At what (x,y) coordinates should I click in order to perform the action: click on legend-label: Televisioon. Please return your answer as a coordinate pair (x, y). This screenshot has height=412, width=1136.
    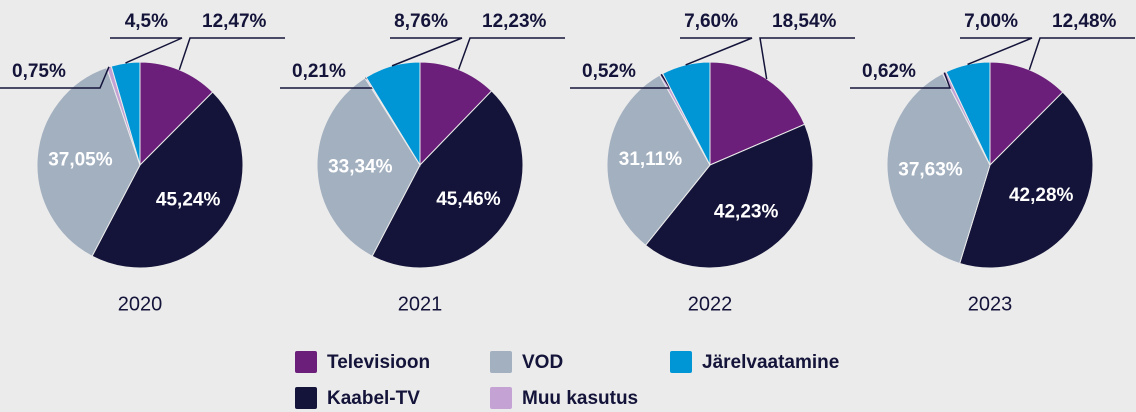
    Looking at the image, I should click on (378, 362).